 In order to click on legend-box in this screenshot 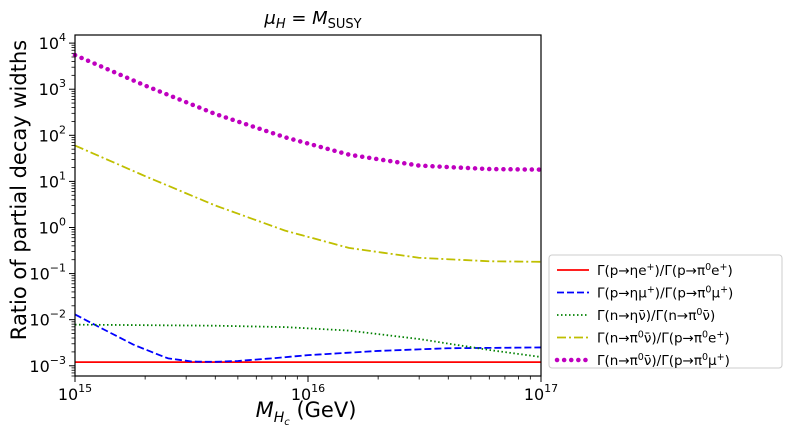, I will do `click(665, 311)`.